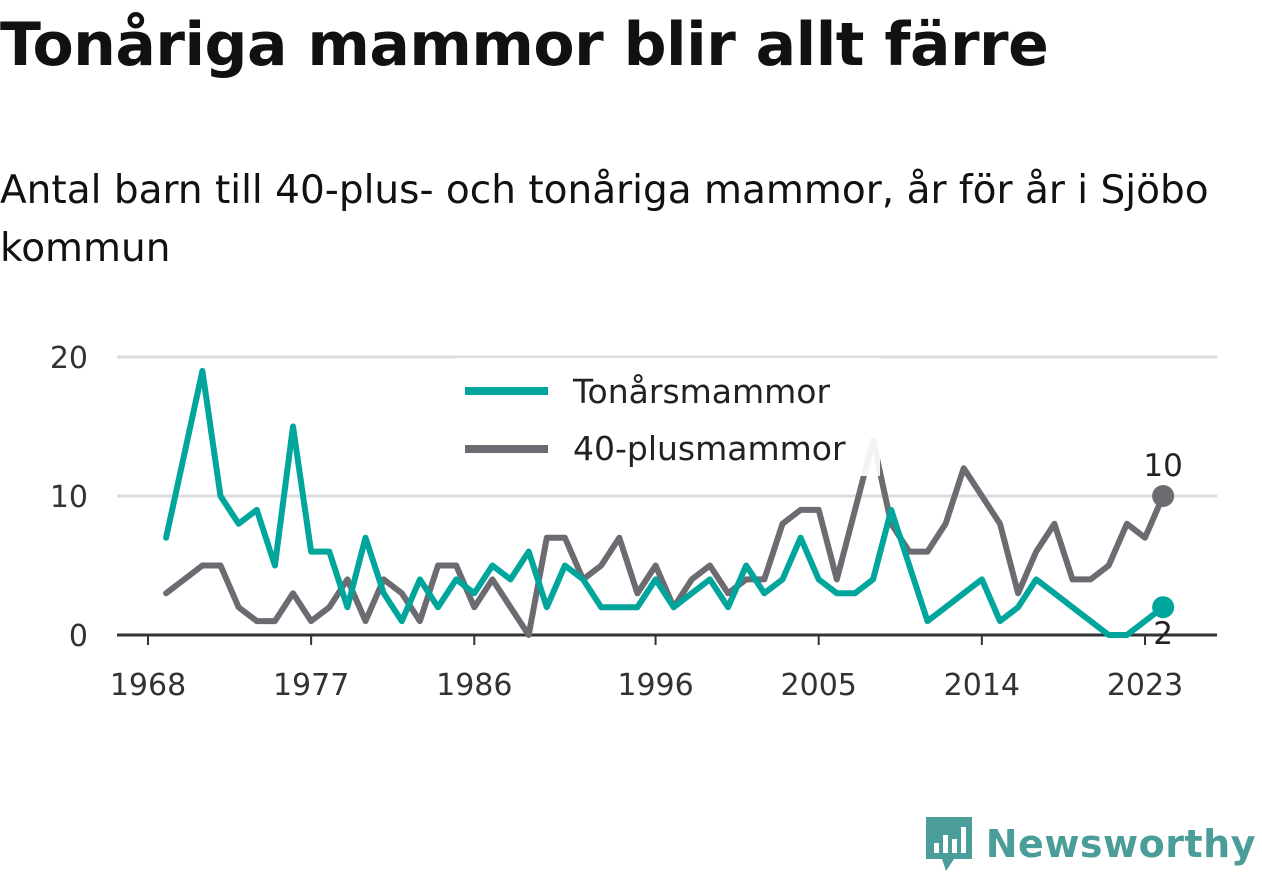 The width and height of the screenshot is (1262, 879). What do you see at coordinates (1162, 466) in the screenshot?
I see `end-label-40plusmammor: 10` at bounding box center [1162, 466].